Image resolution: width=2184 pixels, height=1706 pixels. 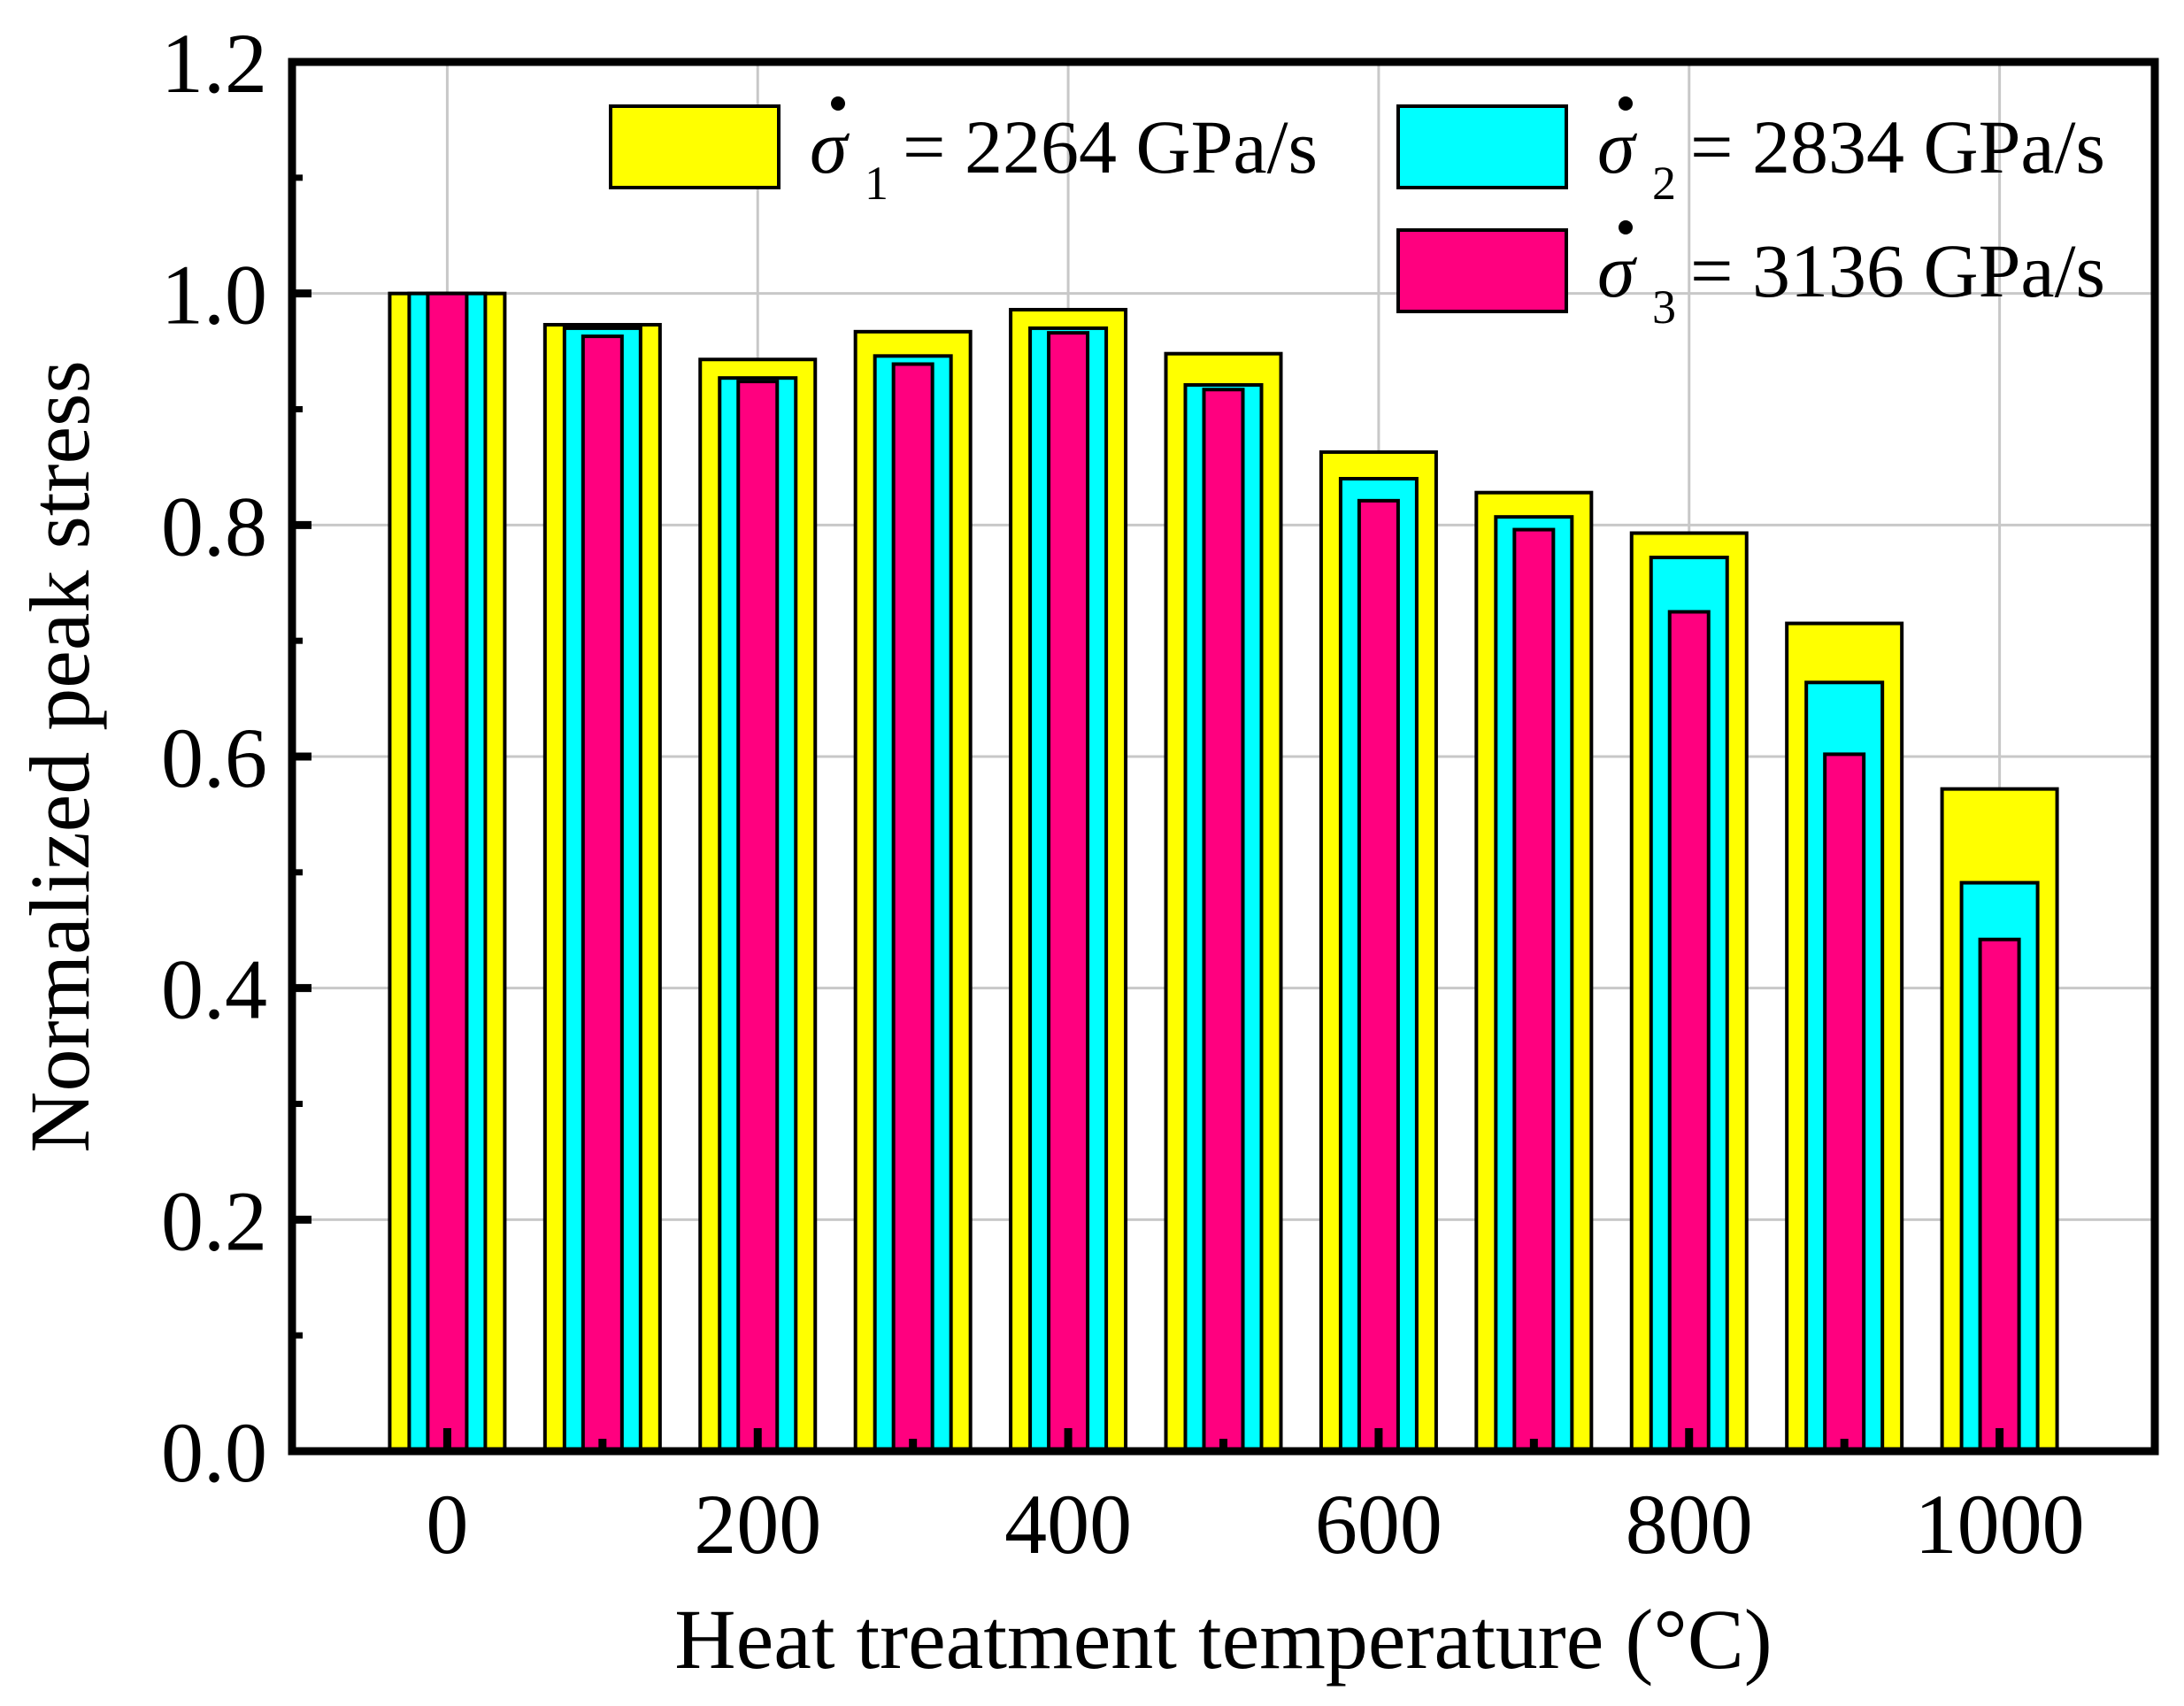 What do you see at coordinates (1898, 146) in the screenshot?
I see `legend-label: = 2834 GPa/s` at bounding box center [1898, 146].